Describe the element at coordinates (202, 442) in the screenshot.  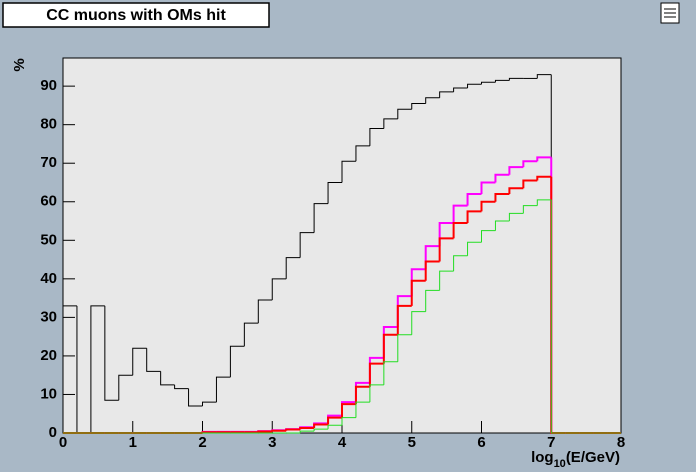
I see `x-tick-label: 2` at that location.